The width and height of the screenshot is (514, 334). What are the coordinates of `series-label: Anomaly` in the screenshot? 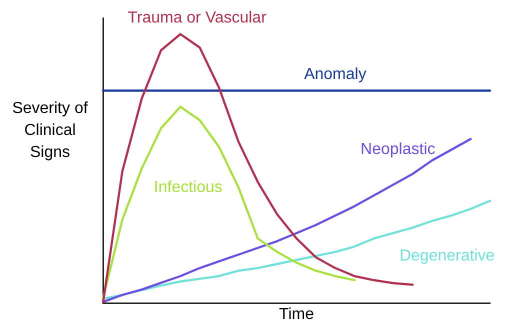 It's located at (335, 74).